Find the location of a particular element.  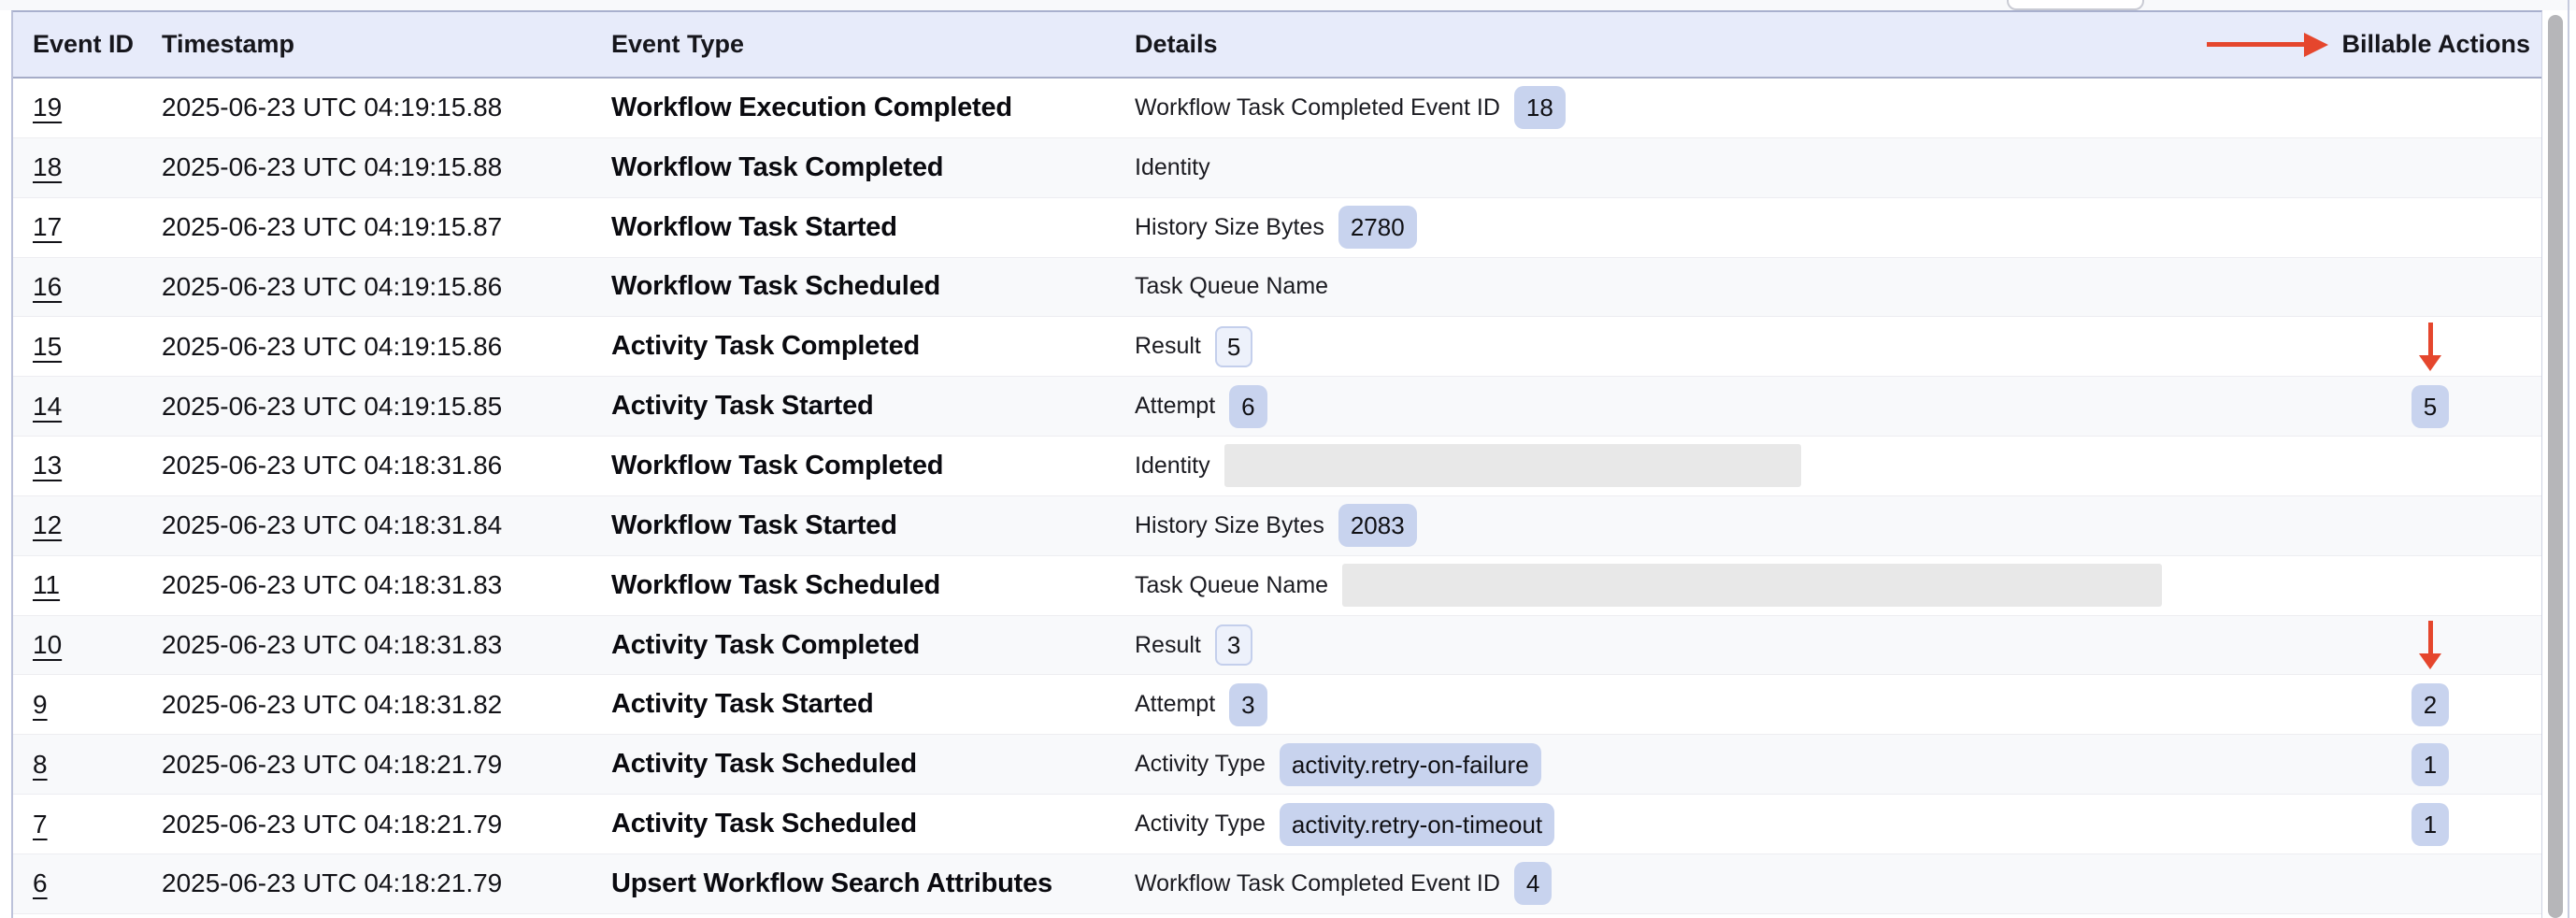

event-id-link: 13 is located at coordinates (48, 466).